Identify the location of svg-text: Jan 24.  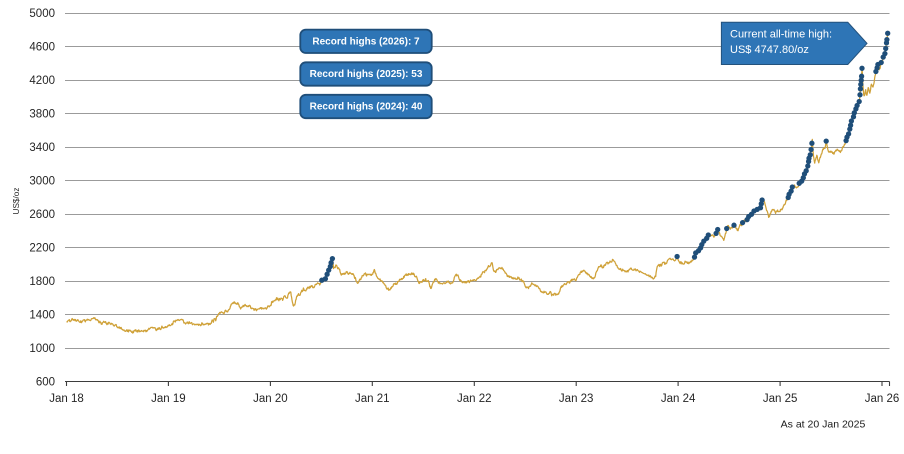
(678, 399).